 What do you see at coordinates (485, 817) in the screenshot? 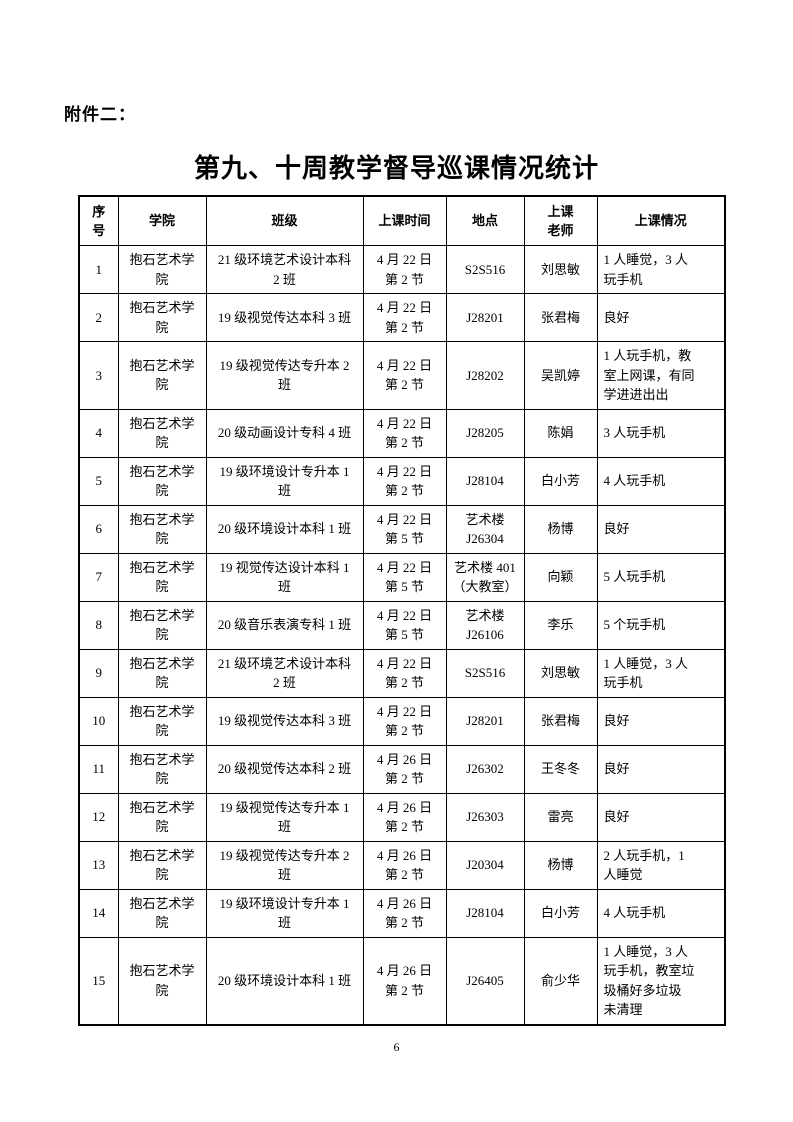
I see `cell-location: J26303` at bounding box center [485, 817].